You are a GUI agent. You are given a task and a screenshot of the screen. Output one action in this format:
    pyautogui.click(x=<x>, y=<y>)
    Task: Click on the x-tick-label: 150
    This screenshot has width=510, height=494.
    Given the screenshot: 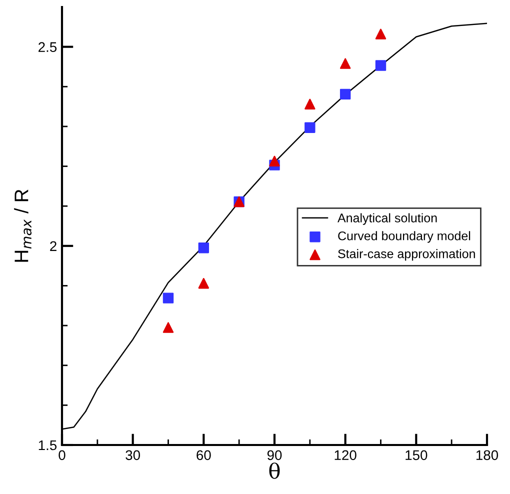 What is the action you would take?
    pyautogui.click(x=417, y=455)
    